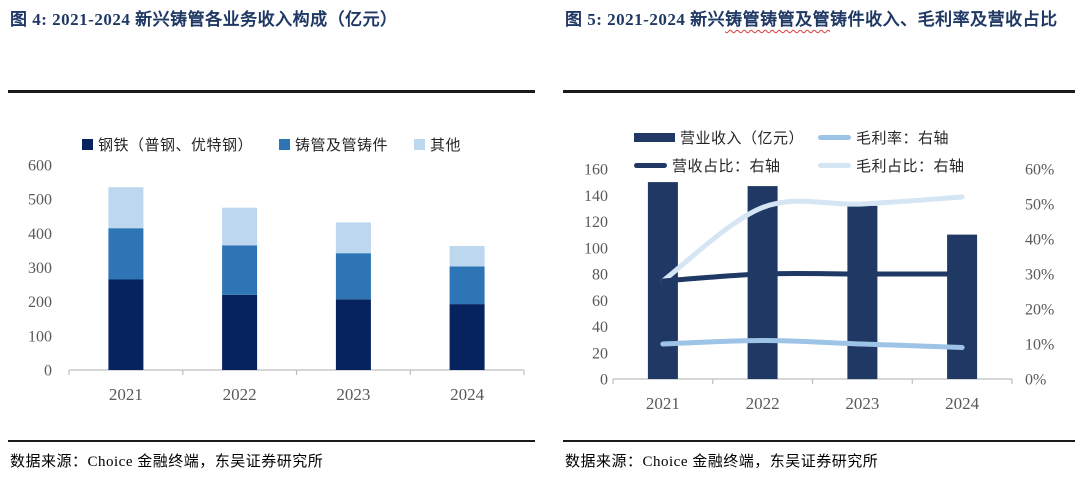 This screenshot has width=1080, height=485. I want to click on right-axis-label: 30%, so click(1039, 275).